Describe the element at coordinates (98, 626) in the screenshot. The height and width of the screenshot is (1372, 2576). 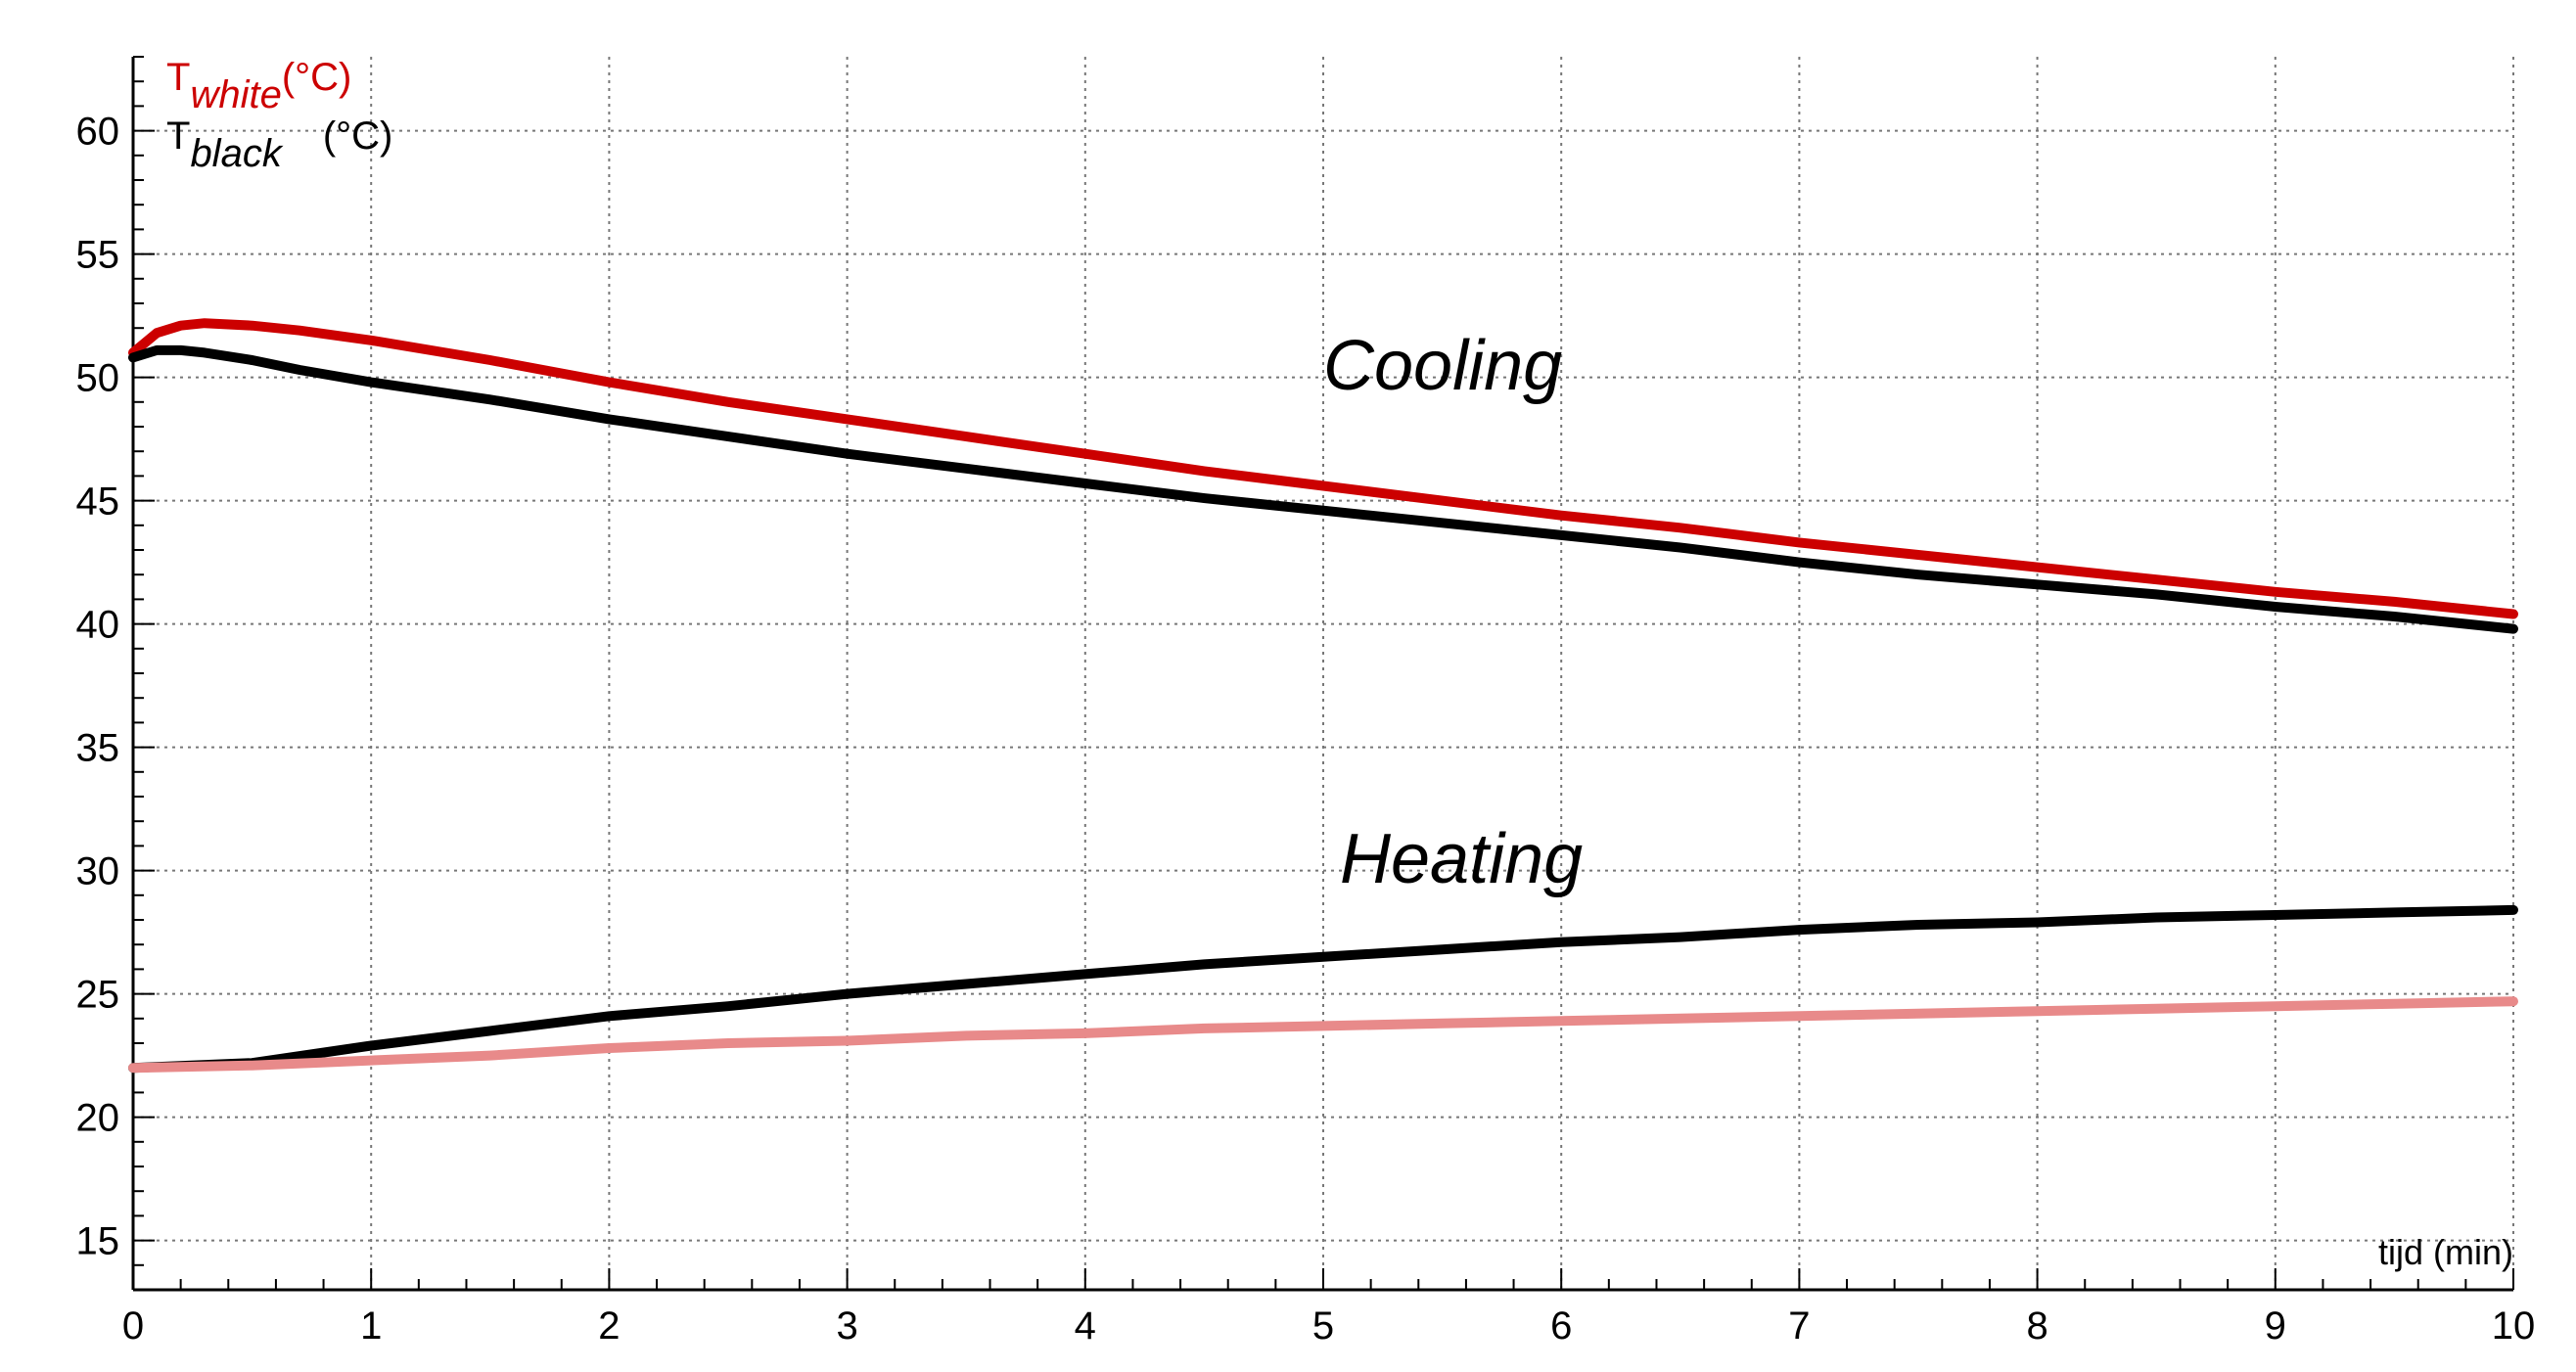
I see `y-tick-label: 40` at that location.